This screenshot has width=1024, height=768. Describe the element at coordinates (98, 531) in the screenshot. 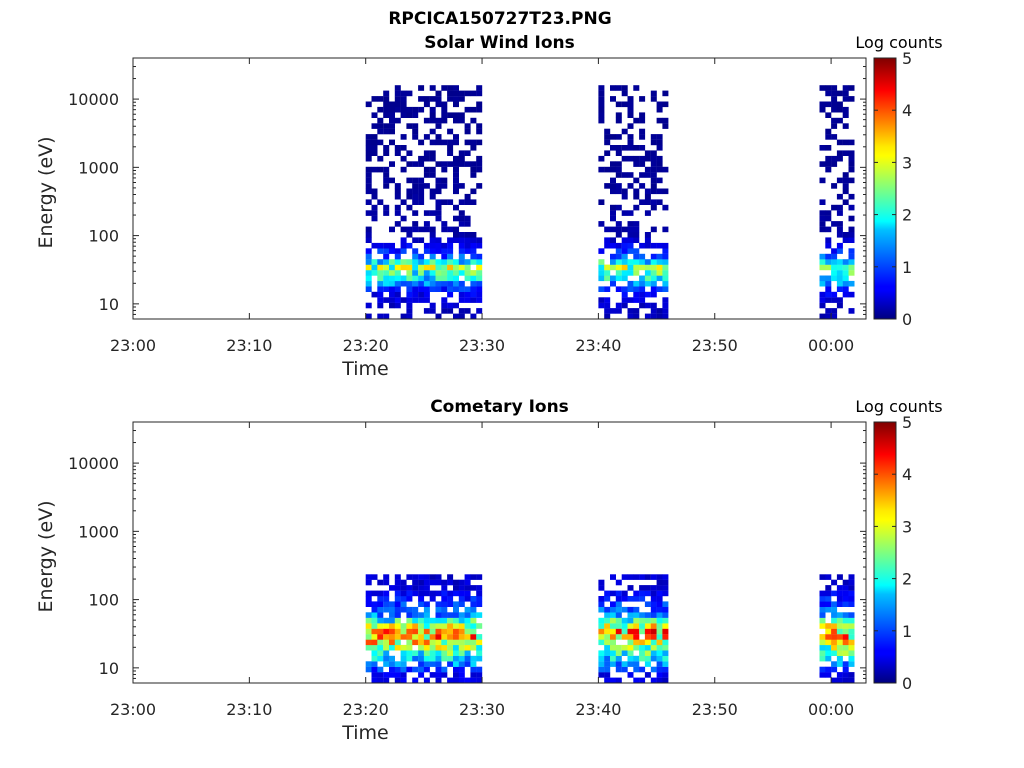

I see `y-tick-label: 1000` at that location.